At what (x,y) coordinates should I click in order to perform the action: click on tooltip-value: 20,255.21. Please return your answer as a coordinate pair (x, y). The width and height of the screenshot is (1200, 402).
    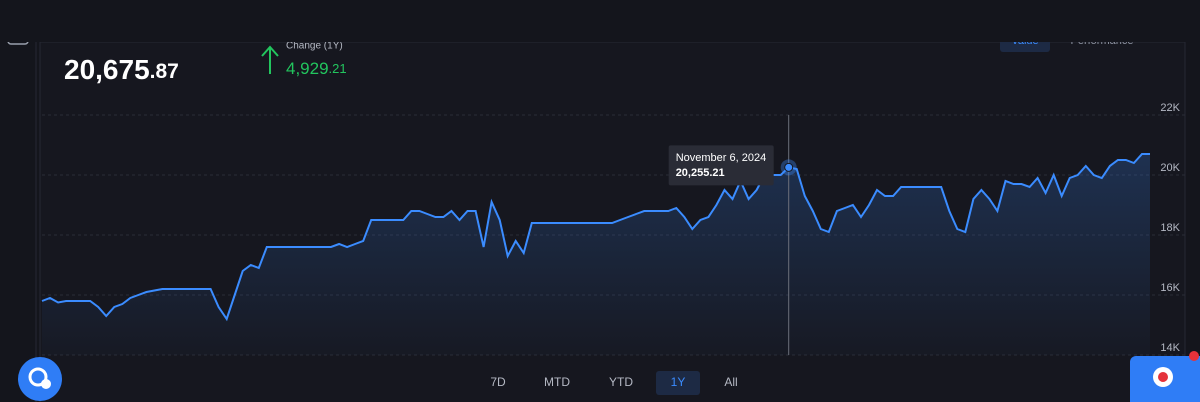
    Looking at the image, I should click on (700, 173).